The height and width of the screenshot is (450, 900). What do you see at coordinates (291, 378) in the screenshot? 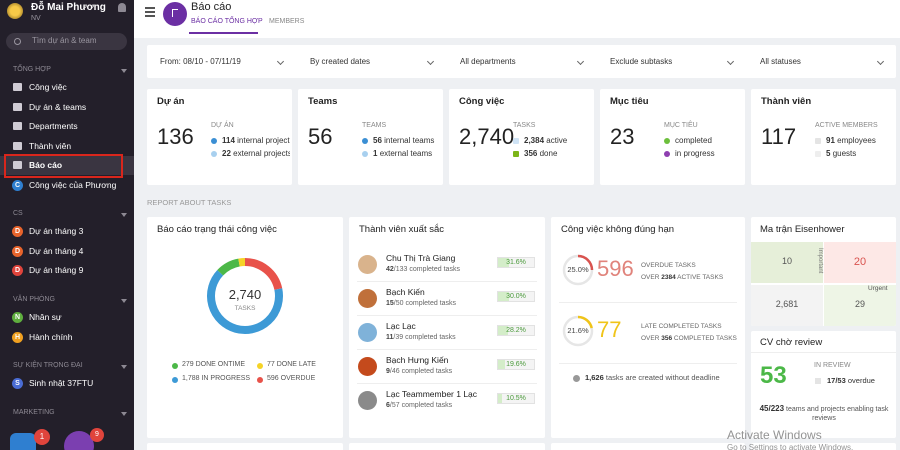
I see `legend-label: 596 OVERDUE` at bounding box center [291, 378].